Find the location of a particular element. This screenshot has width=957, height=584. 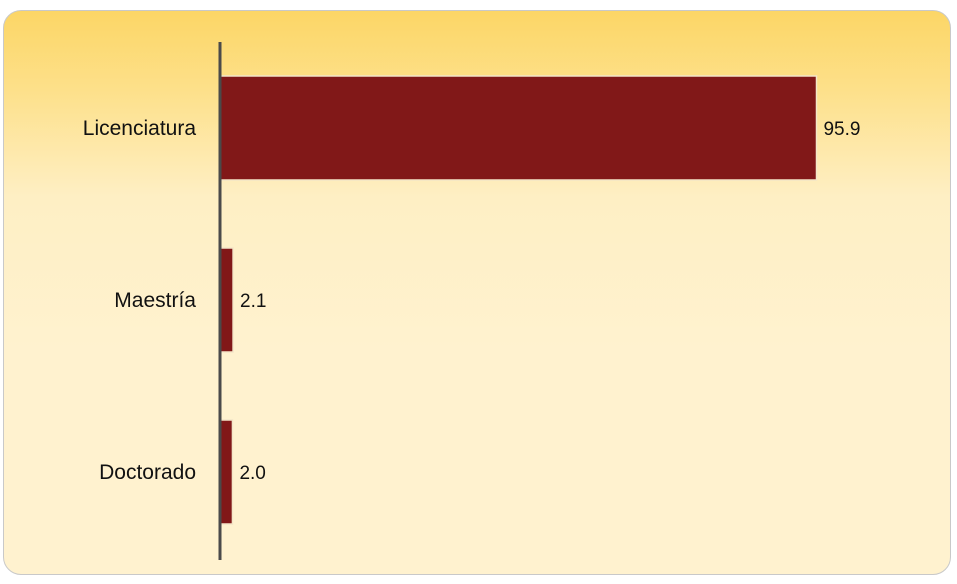

bar-maestria is located at coordinates (226, 300).